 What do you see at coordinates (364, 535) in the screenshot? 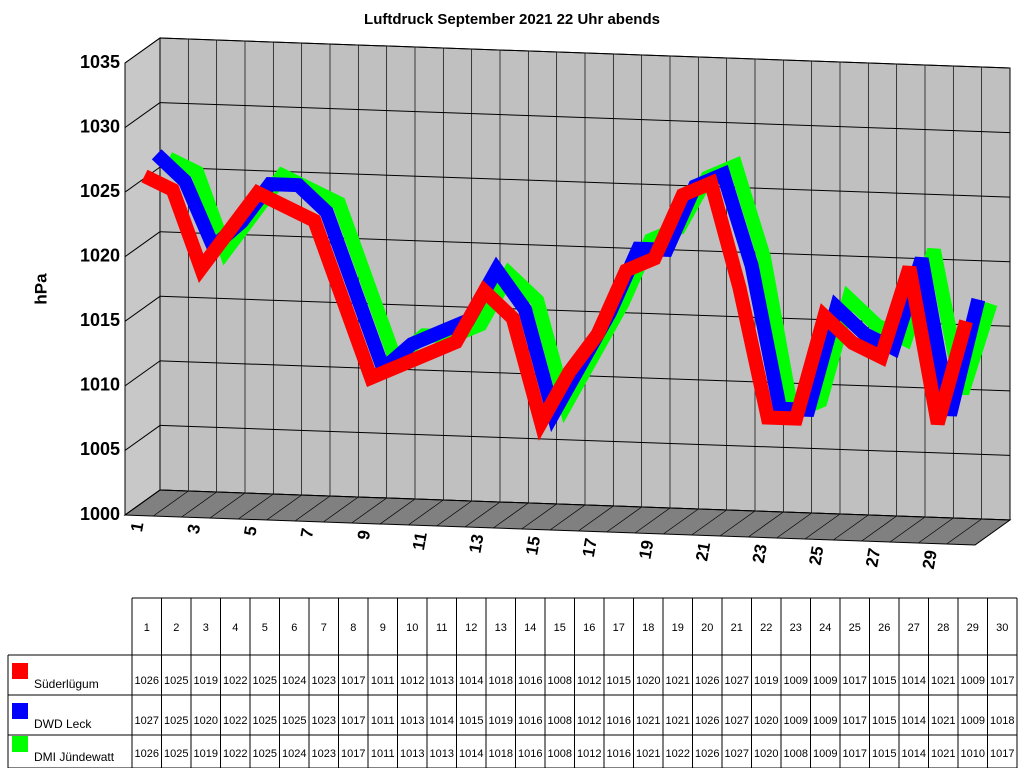
I see `x-tick-label: 9` at bounding box center [364, 535].